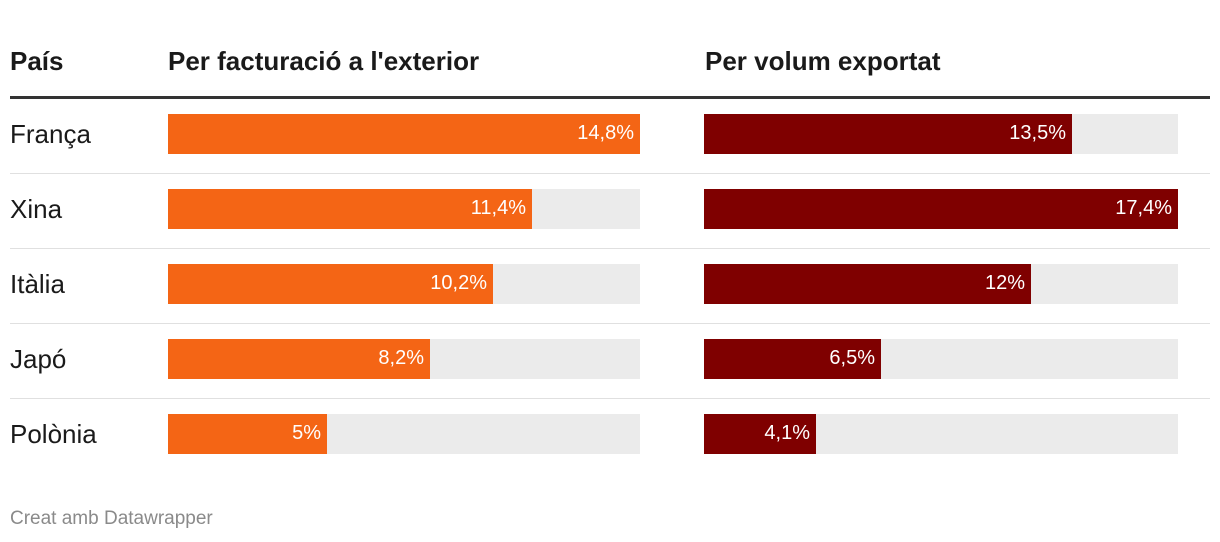 The width and height of the screenshot is (1220, 542). I want to click on revenue-abroad-bar: 5%, so click(247, 434).